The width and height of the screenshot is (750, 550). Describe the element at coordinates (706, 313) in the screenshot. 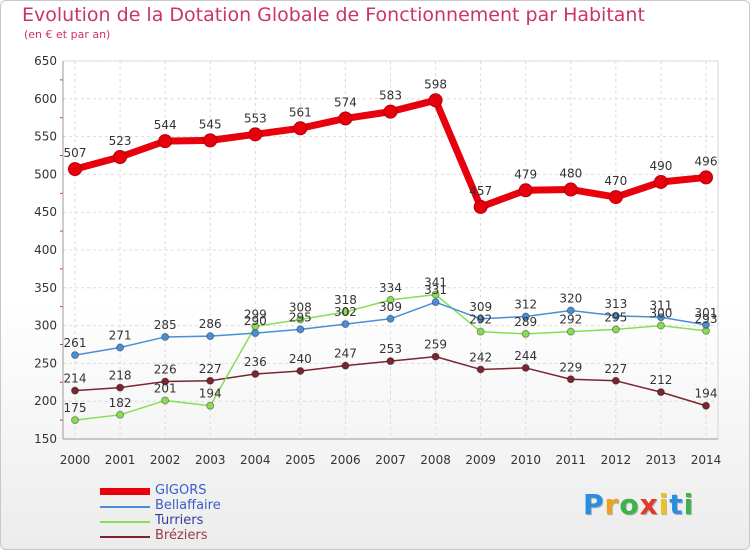

I see `data-label-bellaffaire: 301` at that location.